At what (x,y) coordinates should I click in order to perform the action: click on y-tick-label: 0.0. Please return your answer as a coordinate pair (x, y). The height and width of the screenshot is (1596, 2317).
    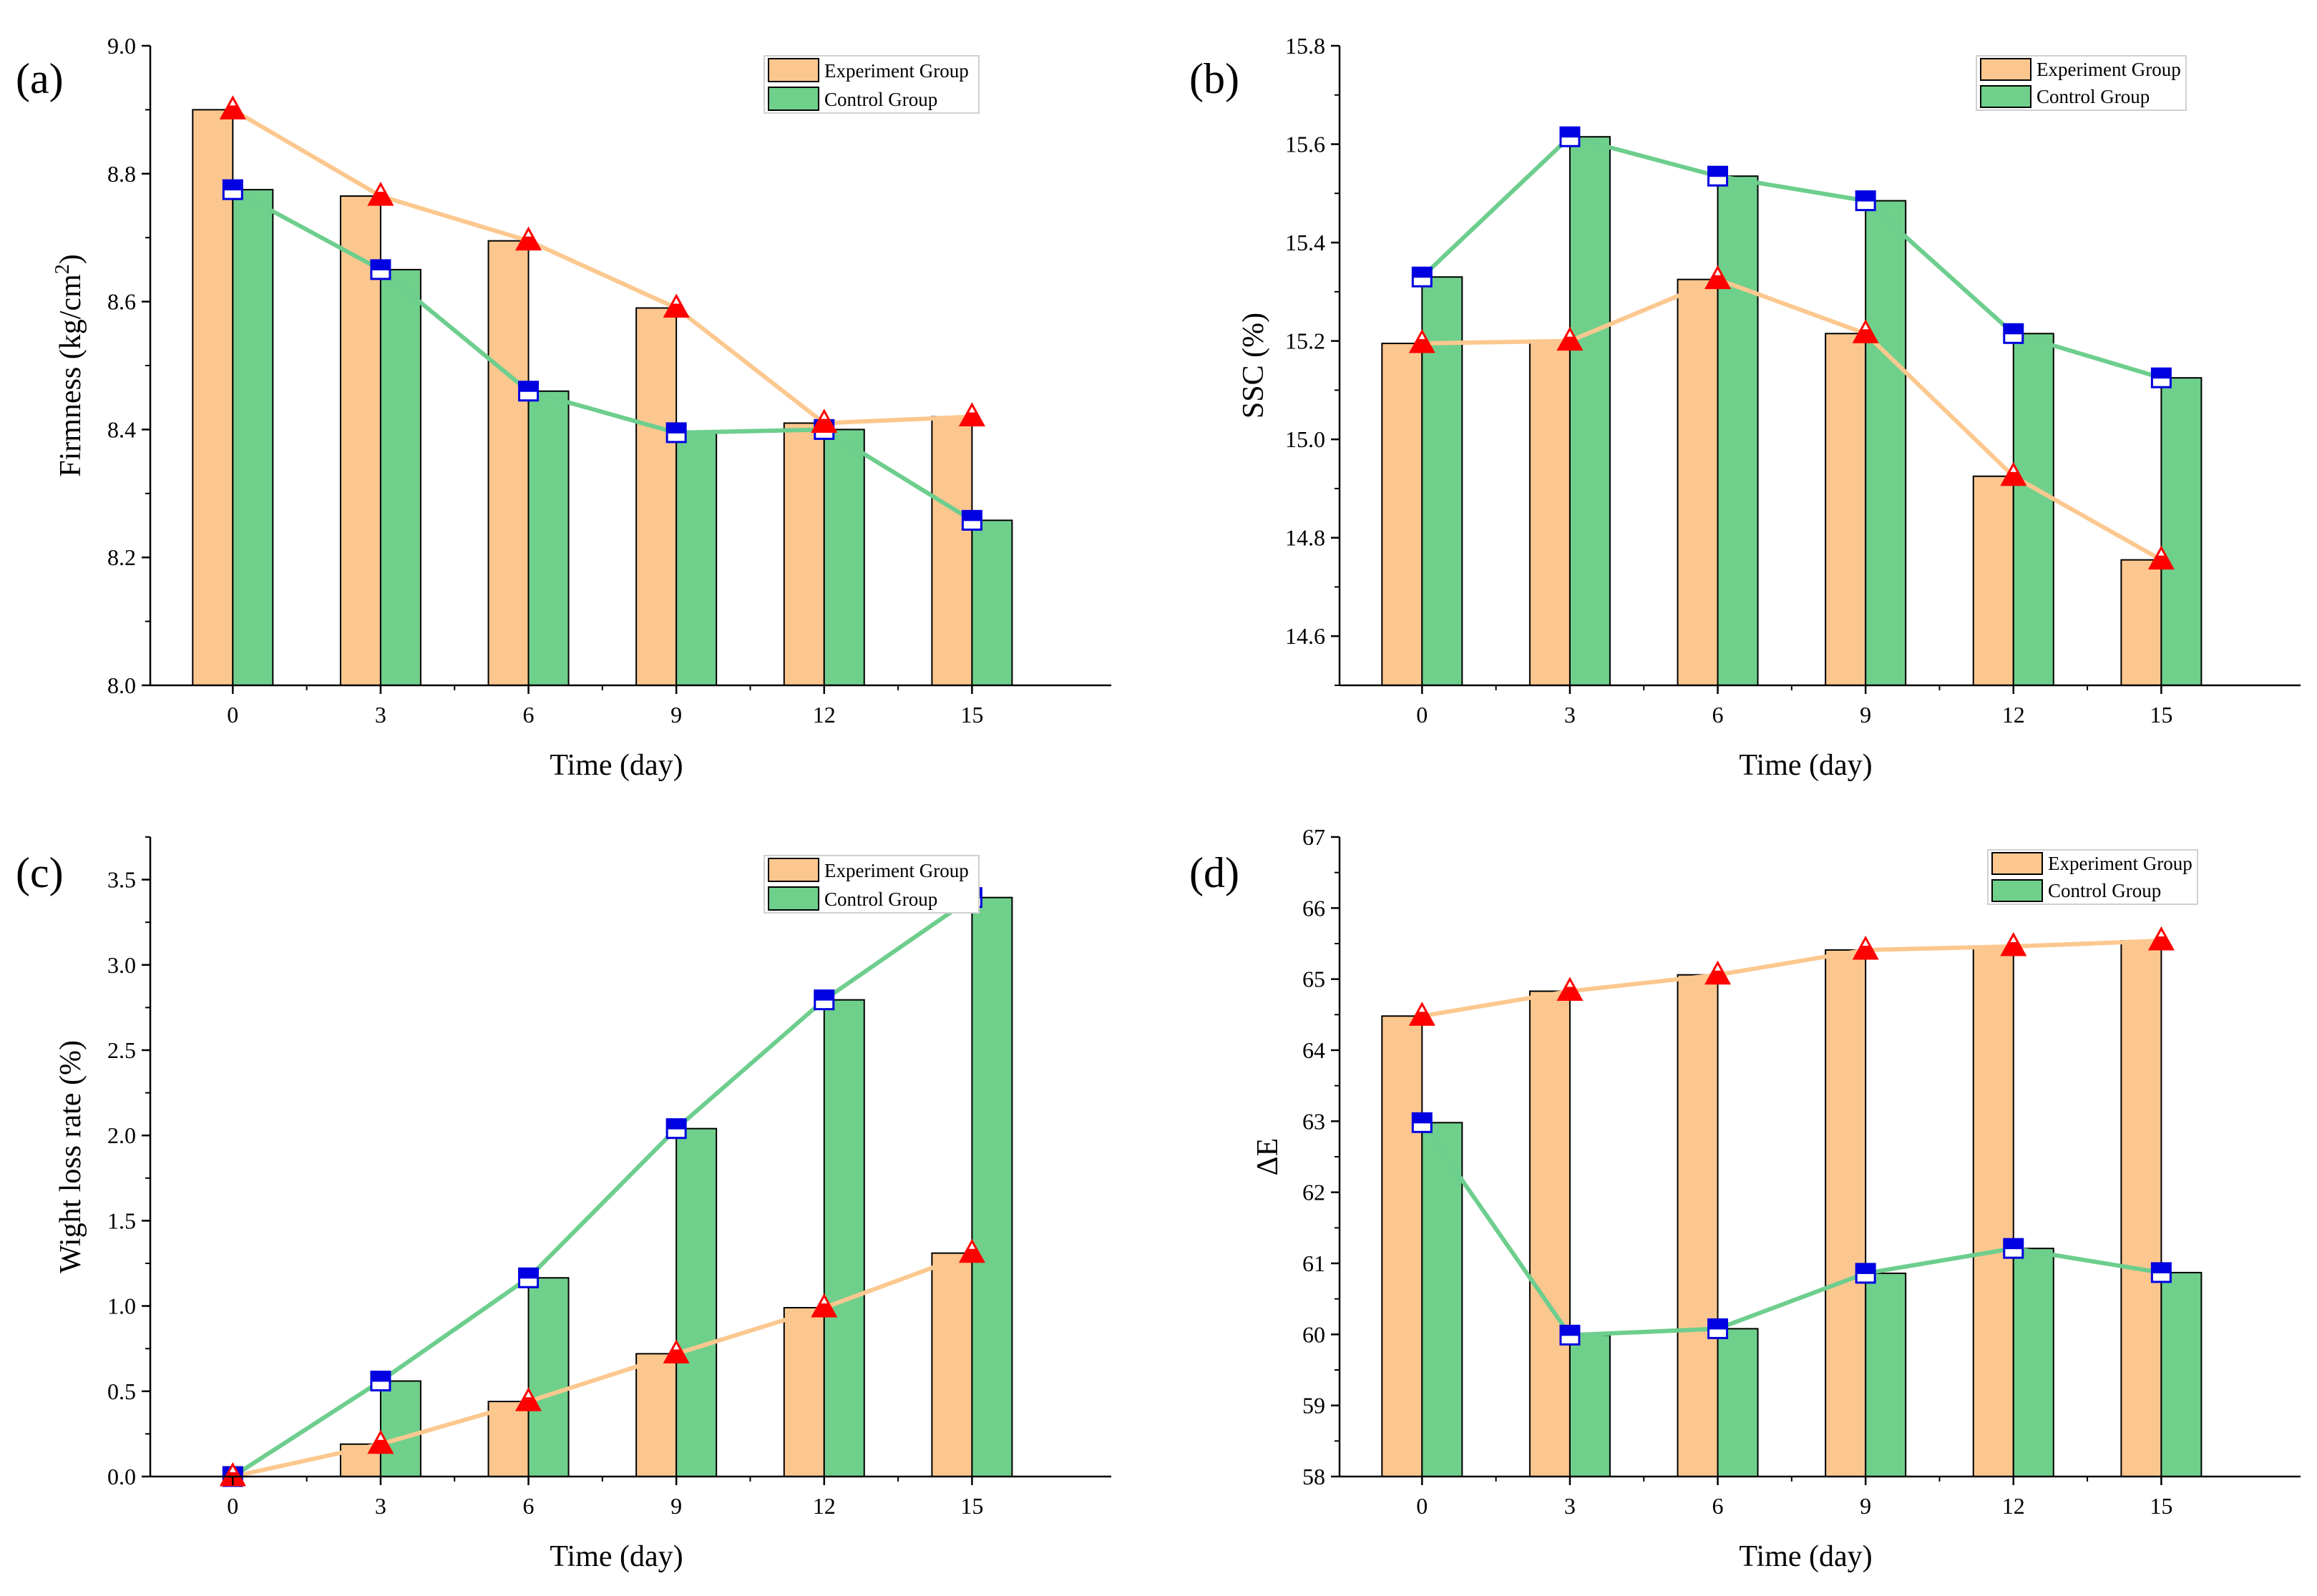
    Looking at the image, I should click on (121, 1476).